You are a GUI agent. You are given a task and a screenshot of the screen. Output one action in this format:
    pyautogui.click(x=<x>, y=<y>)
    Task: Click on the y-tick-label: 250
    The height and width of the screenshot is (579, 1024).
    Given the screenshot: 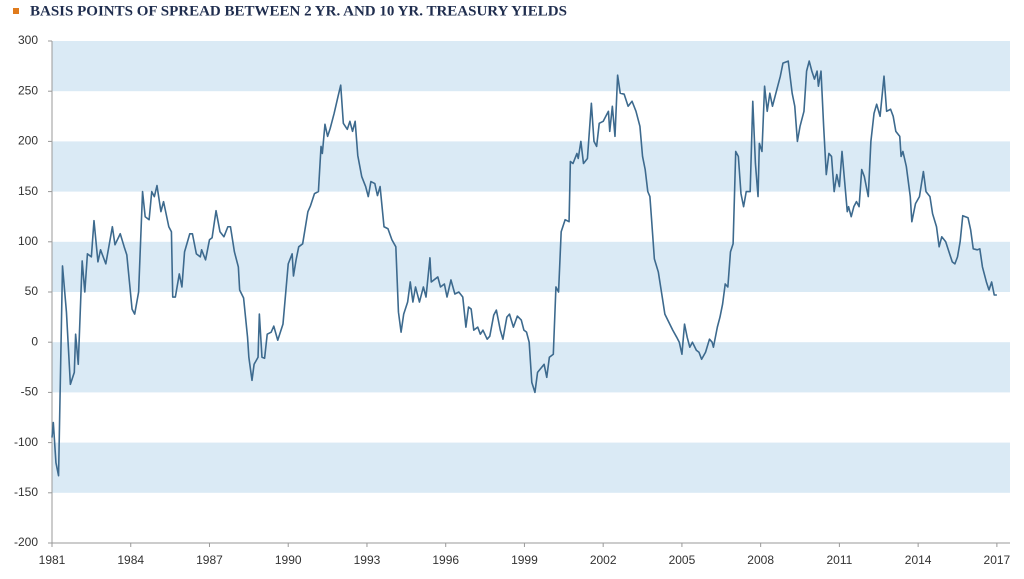 What is the action you would take?
    pyautogui.click(x=28, y=90)
    